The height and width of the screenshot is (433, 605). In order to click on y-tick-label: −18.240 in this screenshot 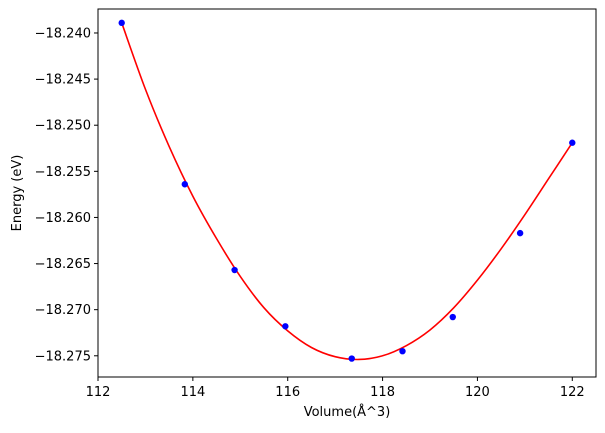, I will do `click(63, 33)`.